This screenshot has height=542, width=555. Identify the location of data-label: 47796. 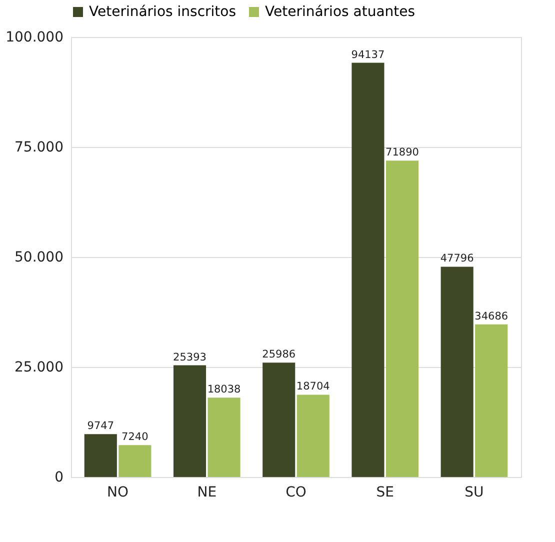
(457, 258).